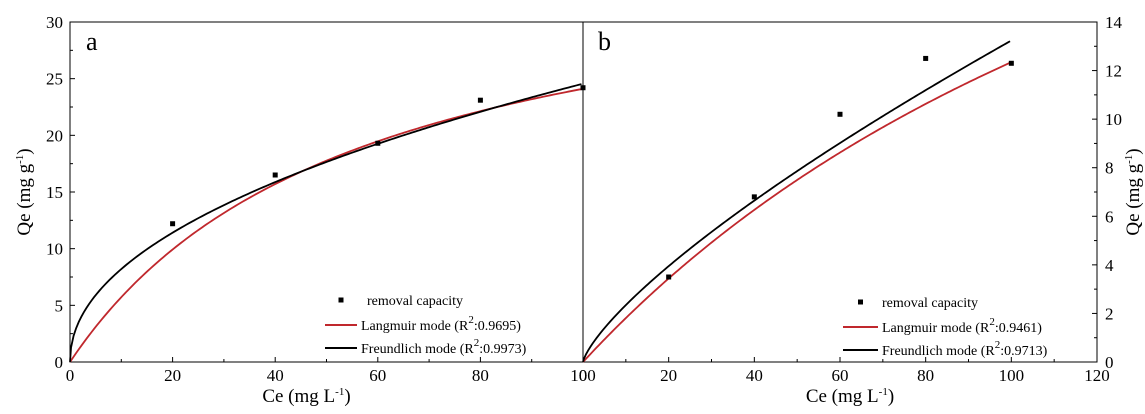  Describe the element at coordinates (962, 326) in the screenshot. I see `legend-label-langmuir: Langmuir mode (R2:0.9461)` at that location.